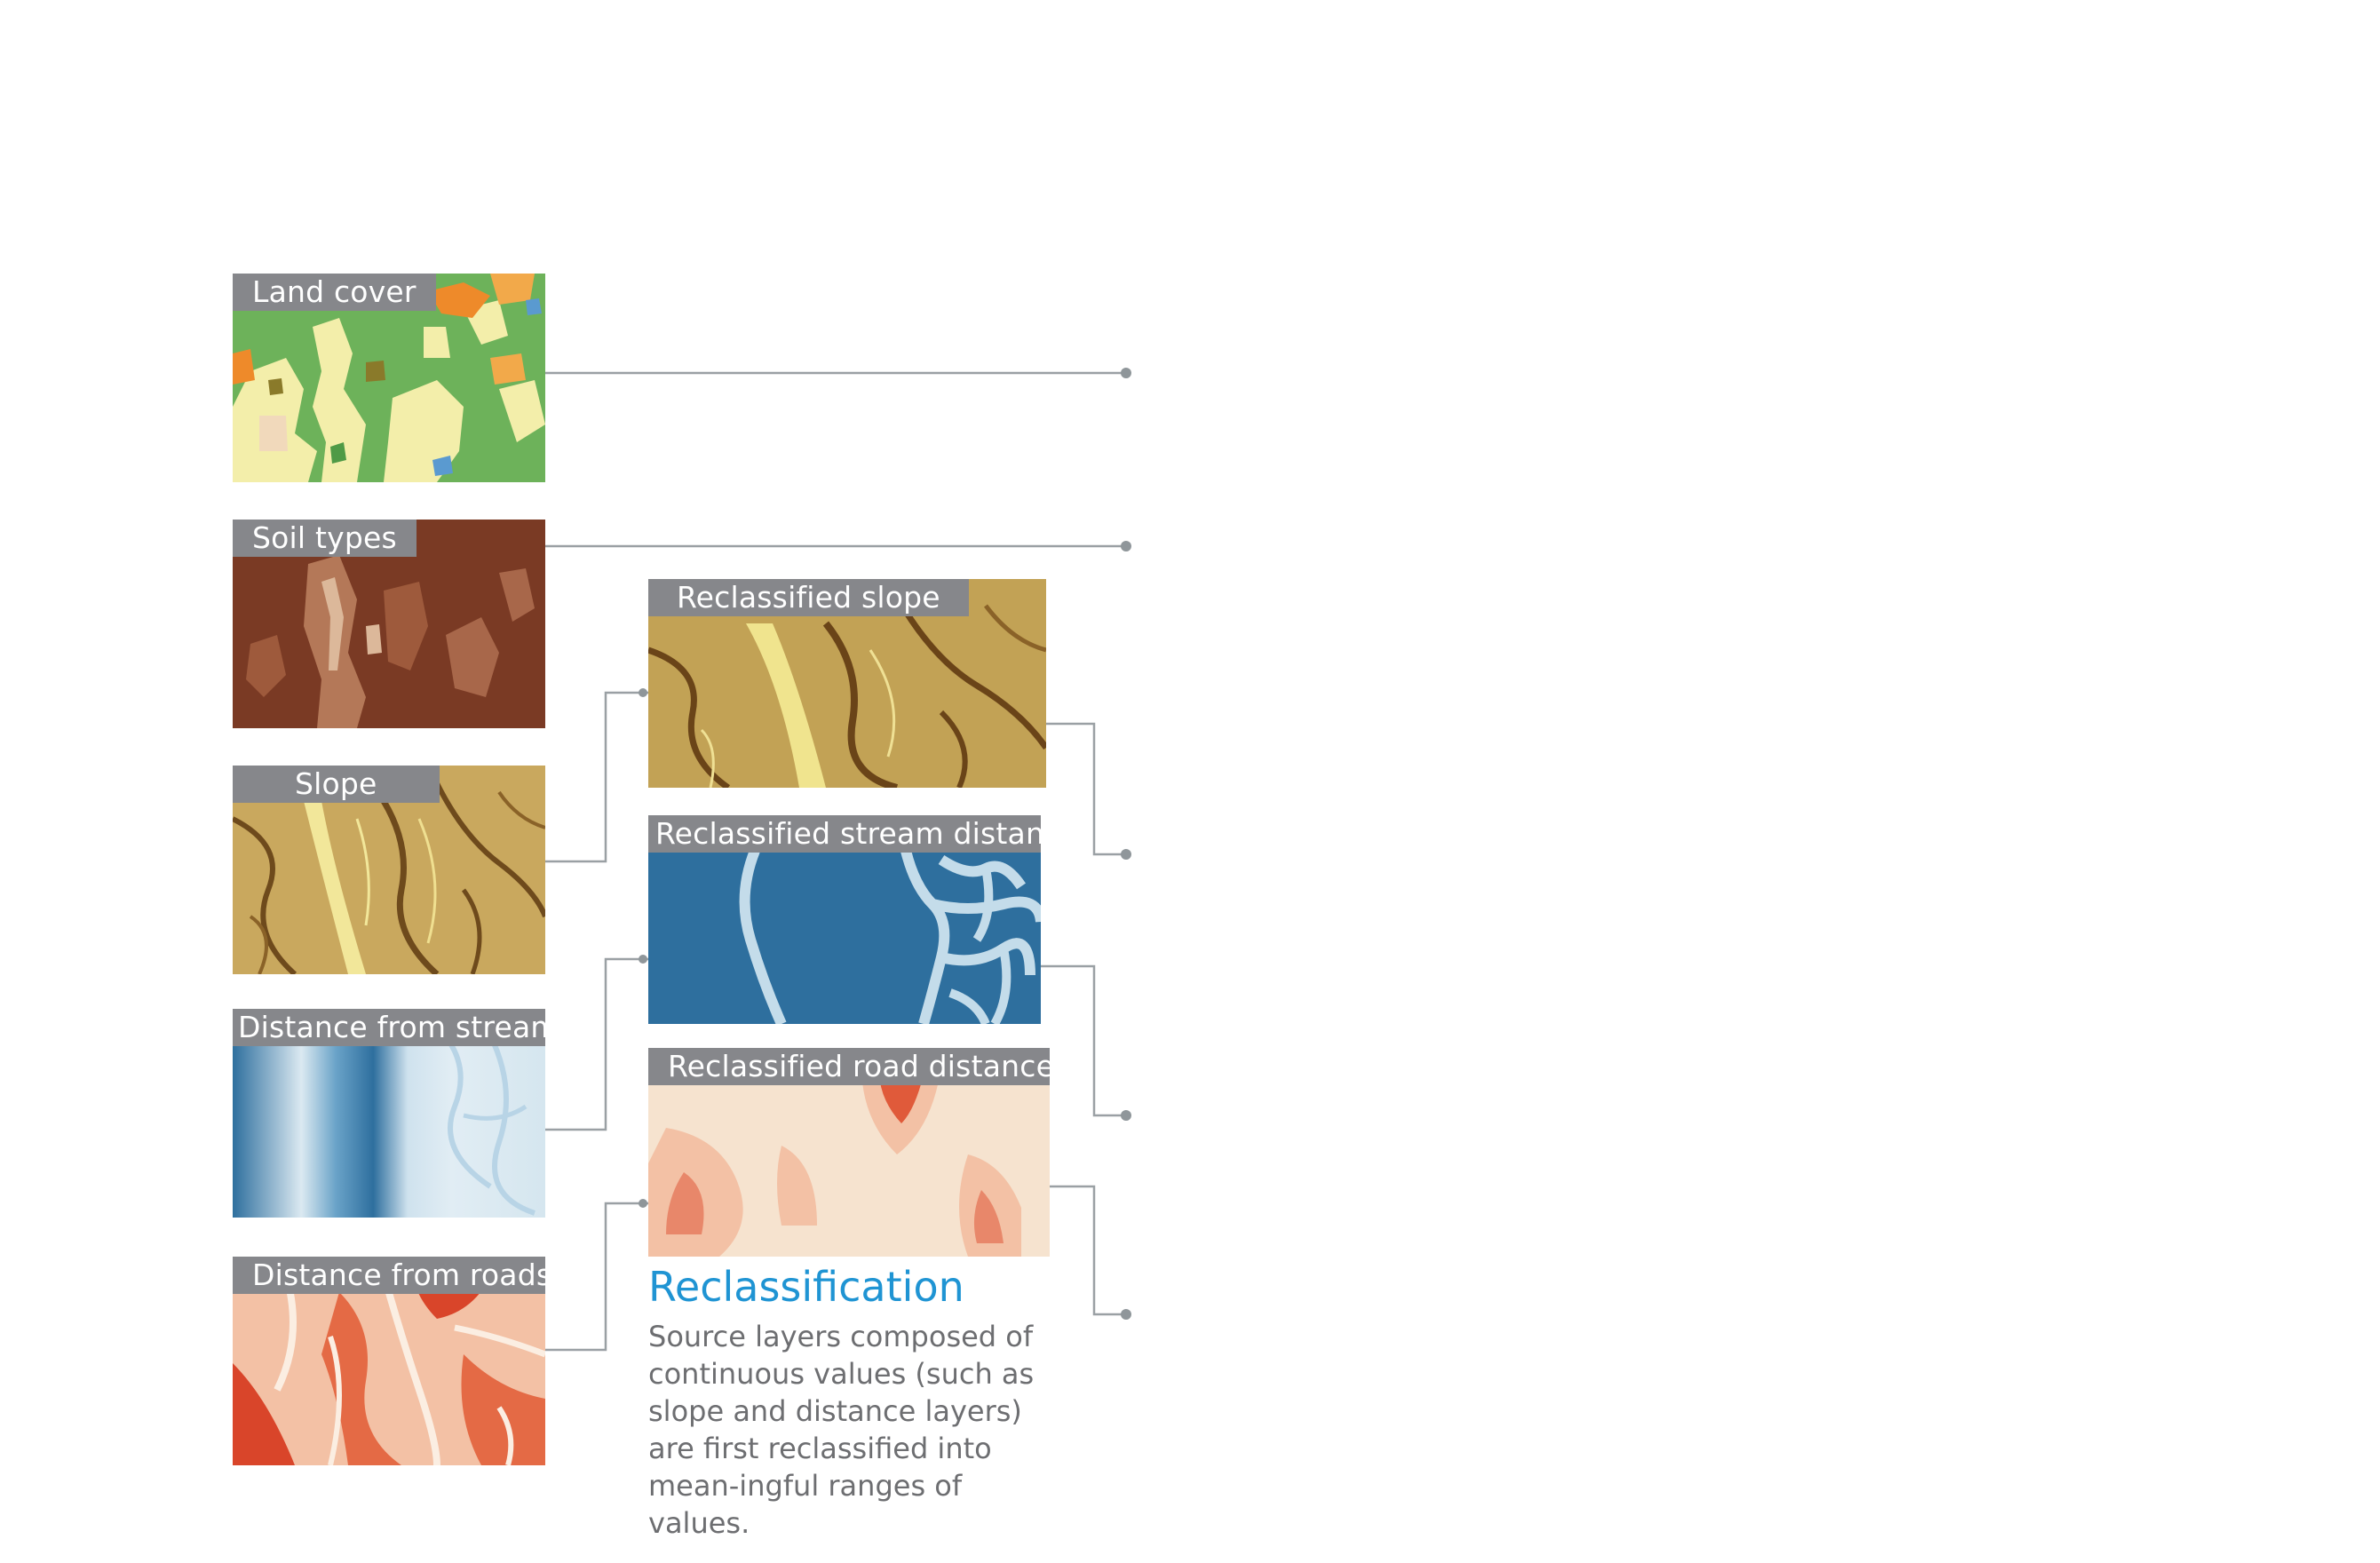  Describe the element at coordinates (596, 1277) in the screenshot. I see `roads-connector` at that location.